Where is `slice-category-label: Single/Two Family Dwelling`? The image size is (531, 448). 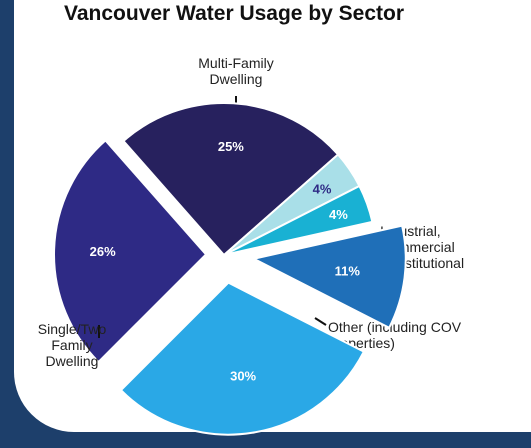 slice-category-label: Single/Two Family Dwelling is located at coordinates (72, 345).